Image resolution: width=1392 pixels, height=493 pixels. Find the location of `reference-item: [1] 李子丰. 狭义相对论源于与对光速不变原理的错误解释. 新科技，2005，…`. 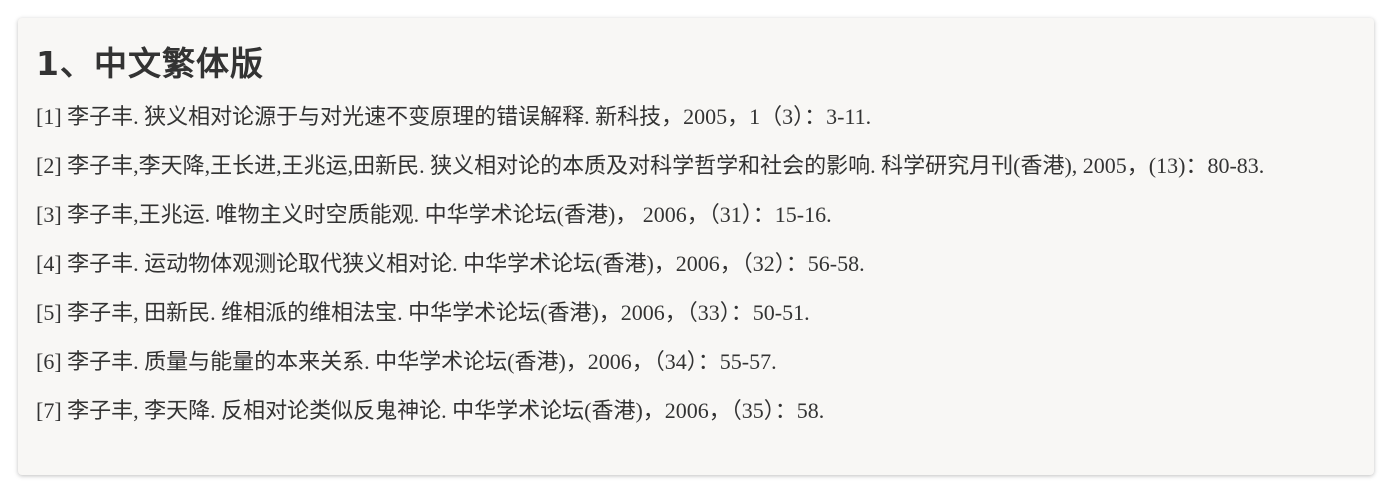

reference-item: [1] 李子丰. 狭义相对论源于与对光速不变原理的错误解释. 新科技，2005，… is located at coordinates (454, 116).